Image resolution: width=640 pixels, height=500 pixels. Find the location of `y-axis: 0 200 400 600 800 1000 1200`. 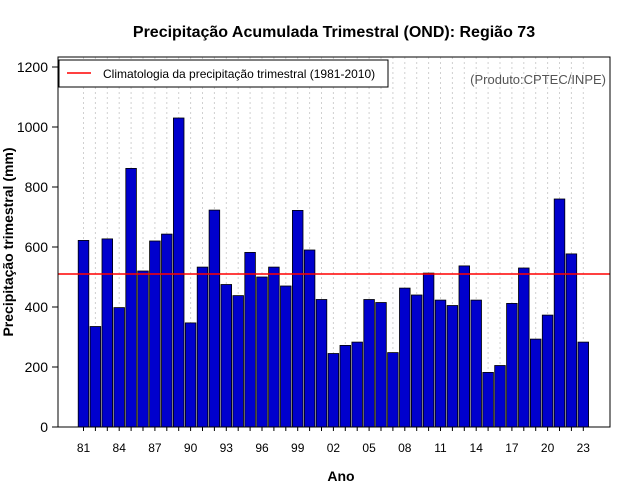

y-axis: 0 200 400 600 800 1000 1200 is located at coordinates (37, 247).